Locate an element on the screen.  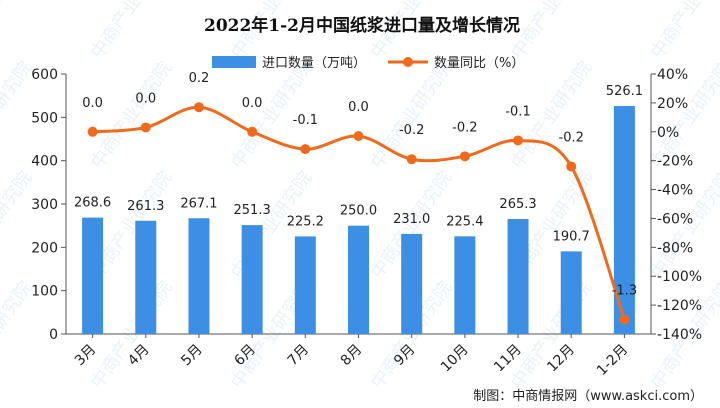
bar-value-label: 261.3 is located at coordinates (145, 206).